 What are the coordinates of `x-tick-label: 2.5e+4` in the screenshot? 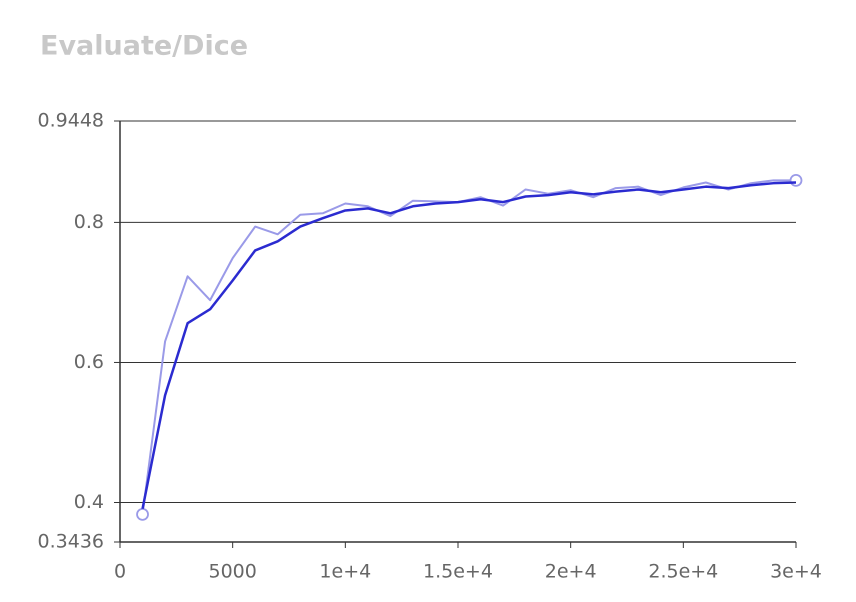 It's located at (683, 572).